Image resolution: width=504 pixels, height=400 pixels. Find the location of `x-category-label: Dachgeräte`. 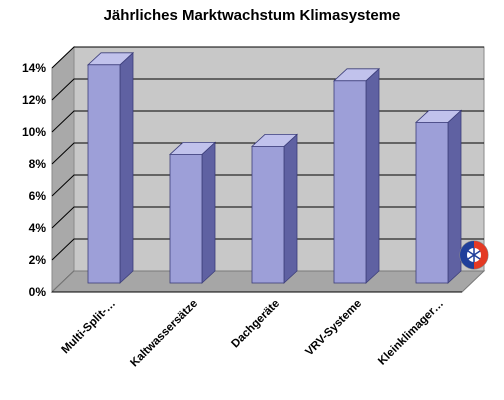

x-category-label: Dachgeräte is located at coordinates (255, 324).